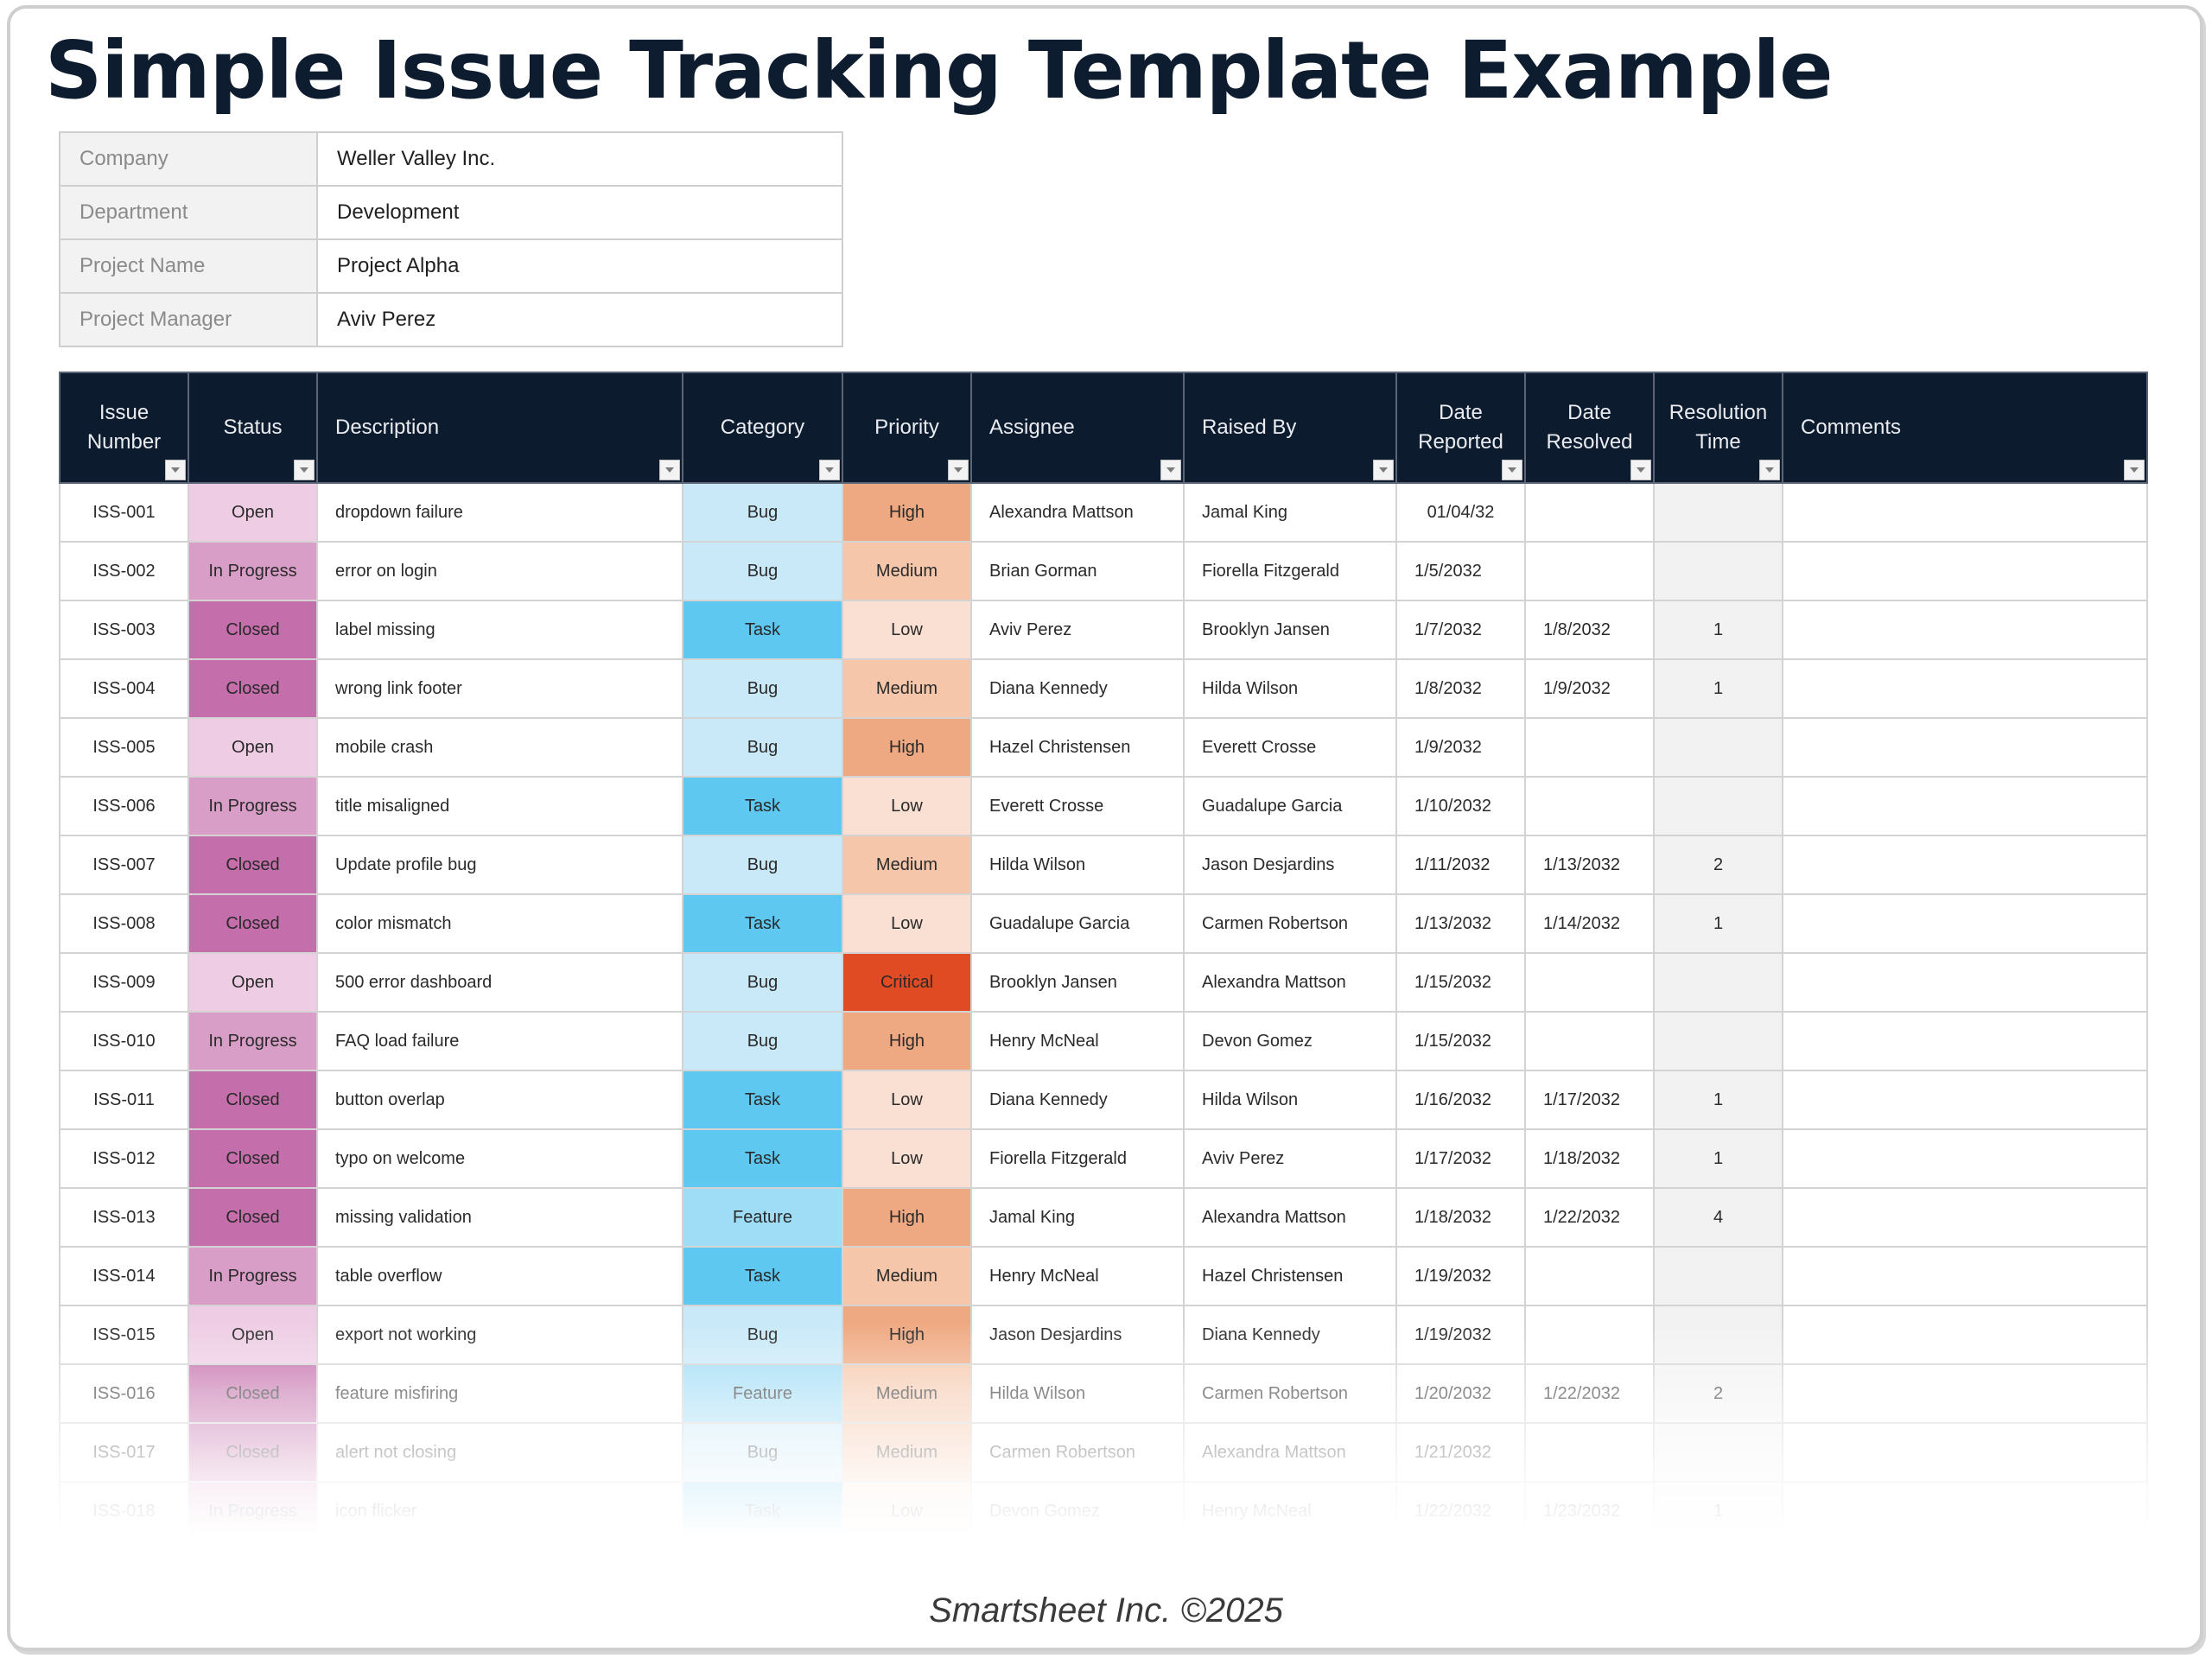 Image resolution: width=2212 pixels, height=1658 pixels. What do you see at coordinates (1077, 571) in the screenshot?
I see `assignee-cell: Brian Gorman` at bounding box center [1077, 571].